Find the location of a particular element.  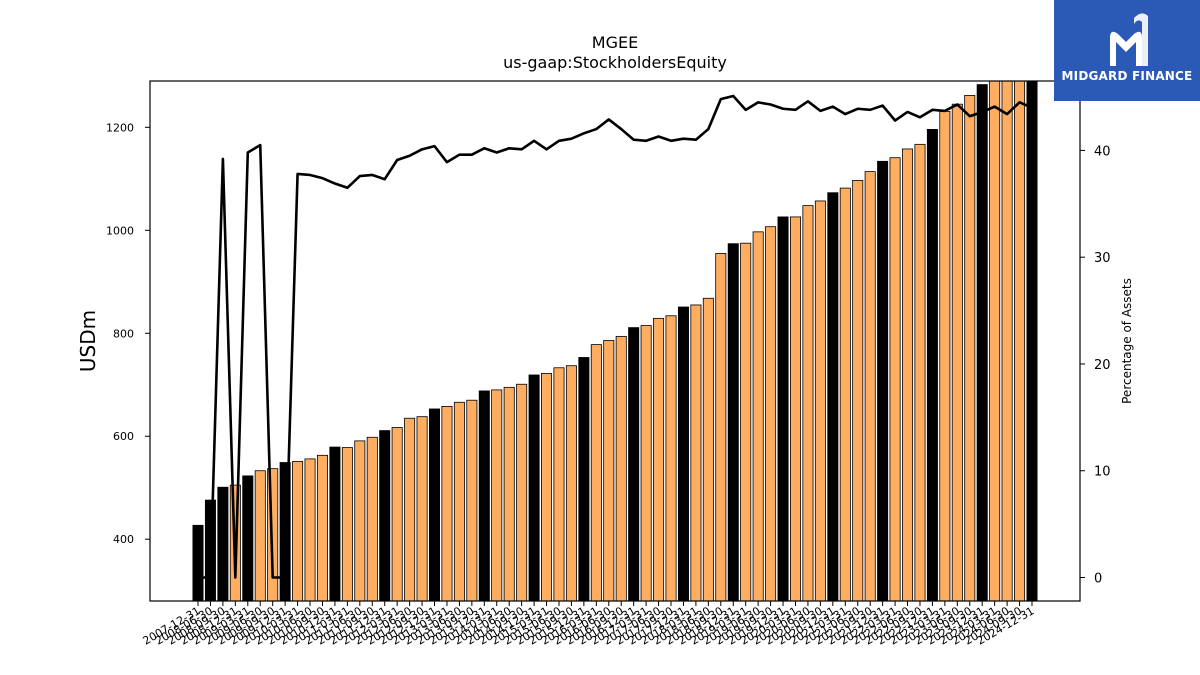

y2-tick-label-40: 40 is located at coordinates (1102, 151).